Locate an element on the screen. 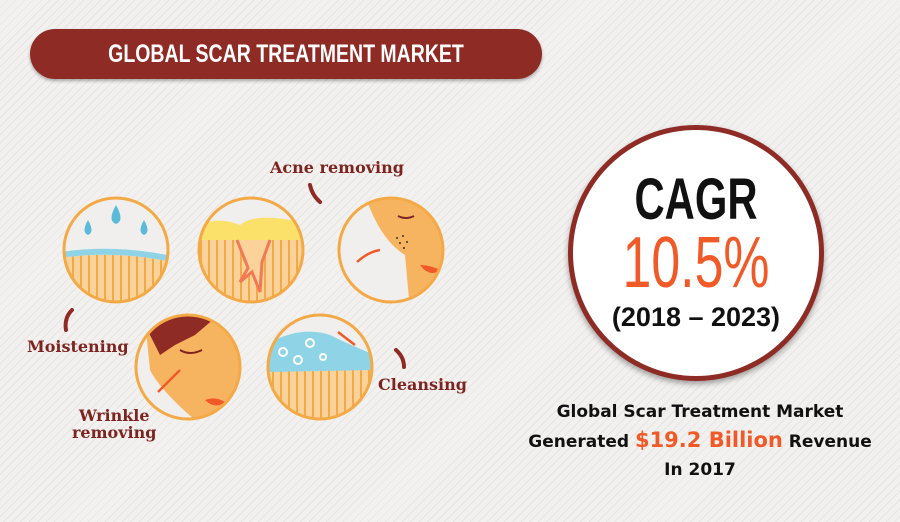 The height and width of the screenshot is (522, 900). cagr-badge: CAGR 10.5% (2018 – 2023) is located at coordinates (696, 253).